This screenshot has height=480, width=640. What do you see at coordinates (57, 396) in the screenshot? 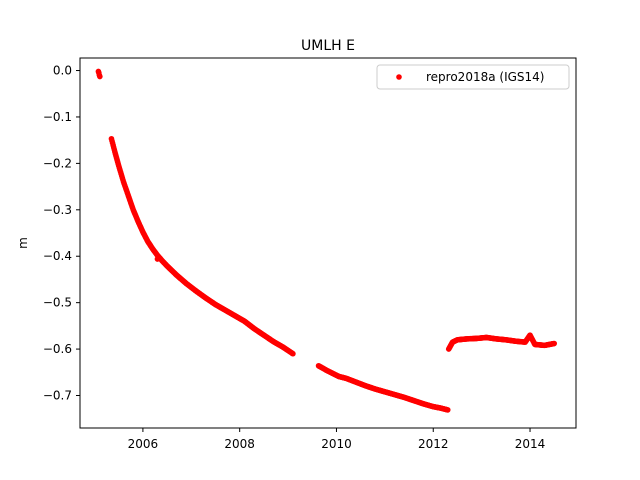
I see `y-tick-label: −0.7` at bounding box center [57, 396].